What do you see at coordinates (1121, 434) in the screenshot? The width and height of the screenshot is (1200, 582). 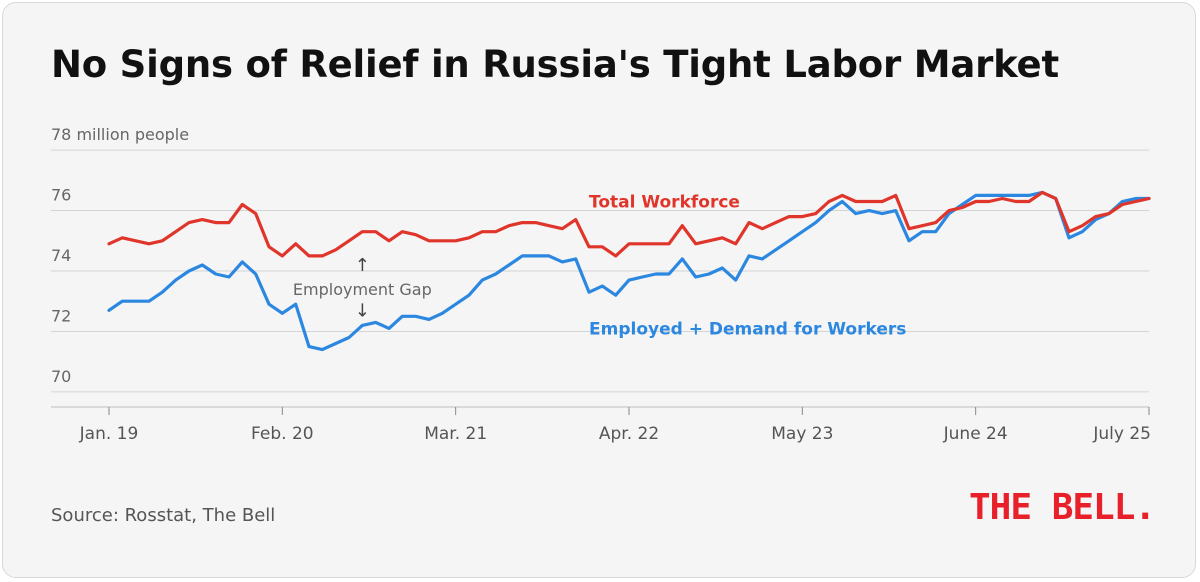 I see `x-tick-label: July 25` at bounding box center [1121, 434].